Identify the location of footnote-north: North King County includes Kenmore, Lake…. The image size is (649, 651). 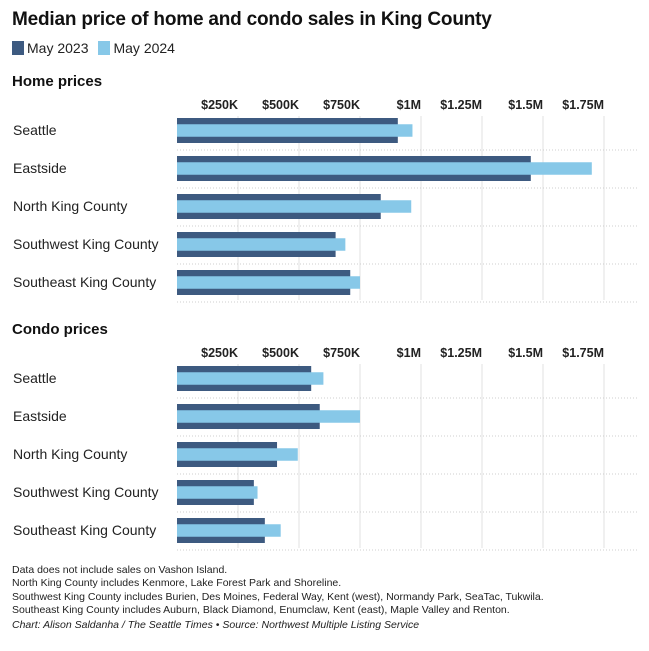
(177, 583).